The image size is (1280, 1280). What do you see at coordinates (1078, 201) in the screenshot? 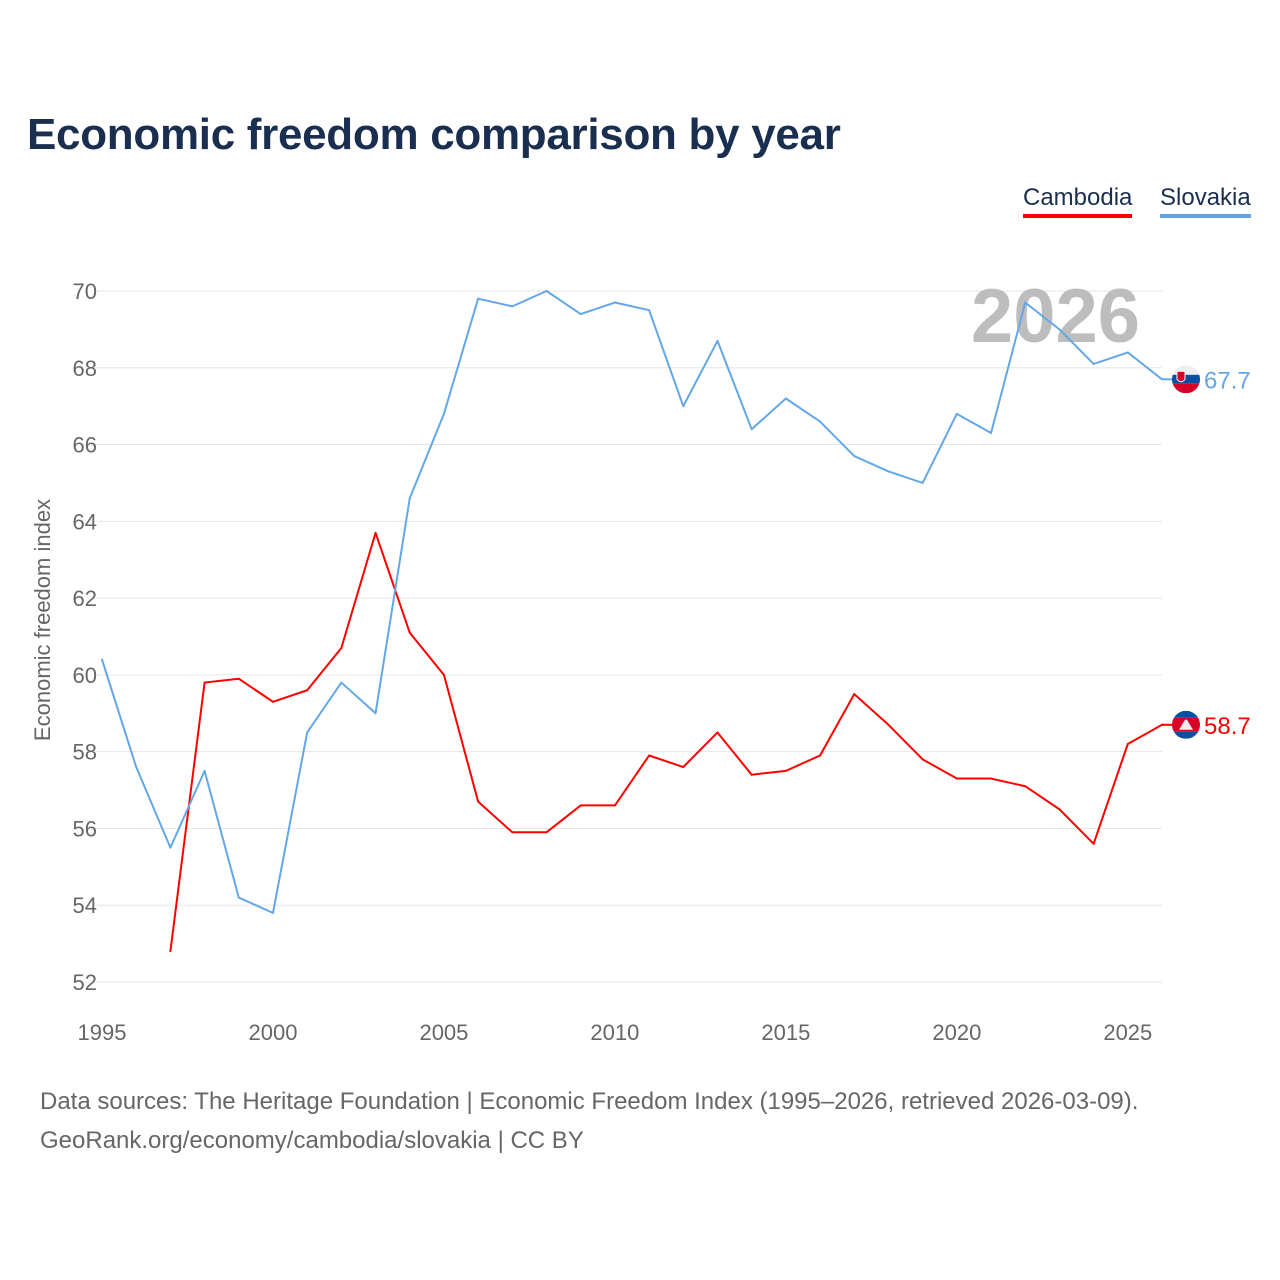
I see `legend-cambodia: Cambodia` at bounding box center [1078, 201].